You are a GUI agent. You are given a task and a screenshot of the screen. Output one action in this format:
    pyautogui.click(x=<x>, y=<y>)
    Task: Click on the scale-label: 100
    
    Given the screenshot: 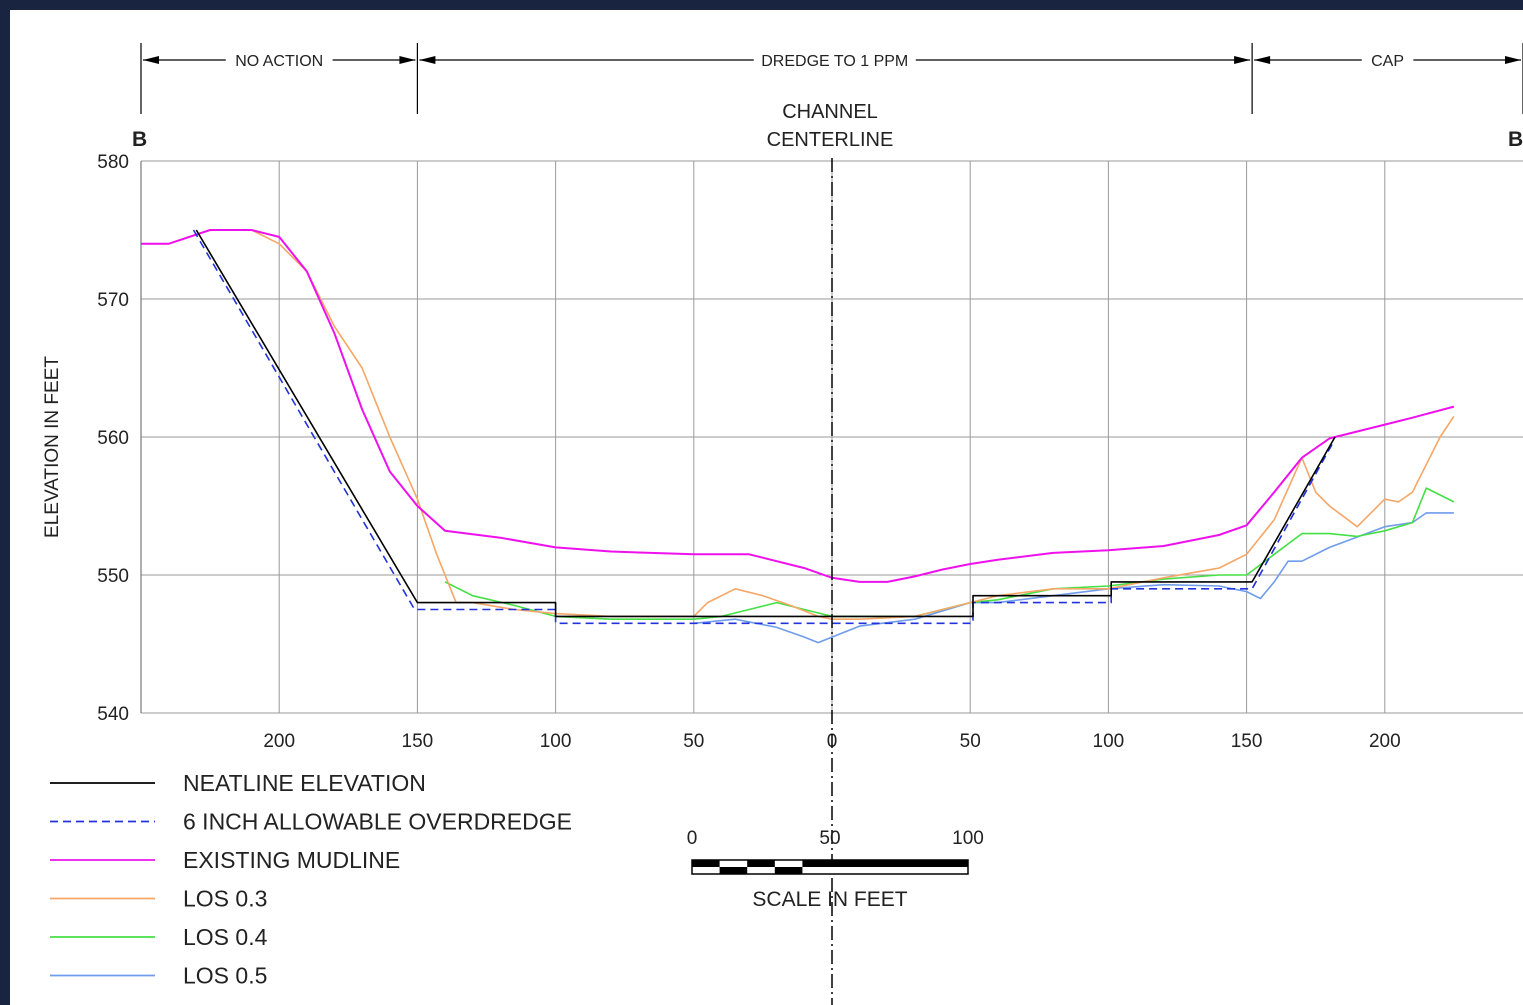 What is the action you would take?
    pyautogui.click(x=968, y=838)
    